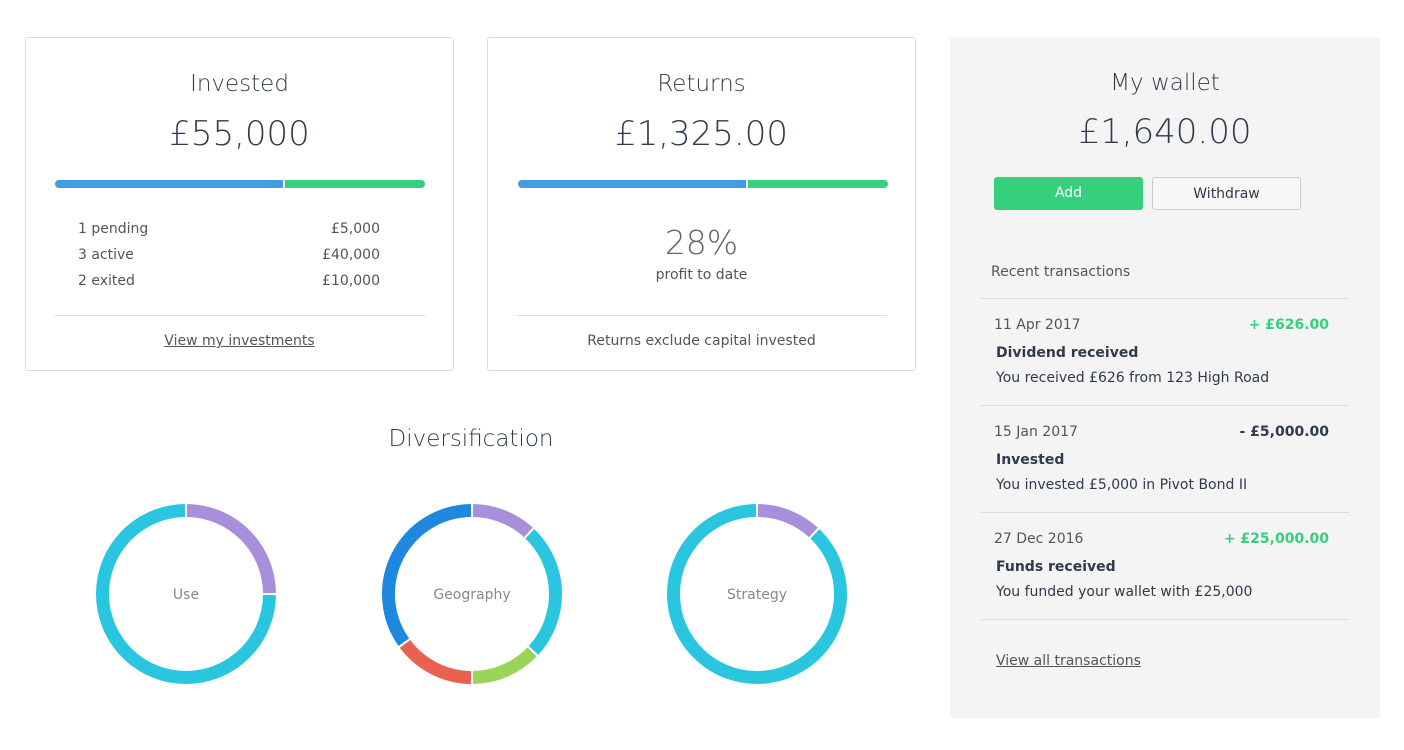 The height and width of the screenshot is (750, 1404). What do you see at coordinates (1122, 485) in the screenshot?
I see `tx-description: You invested £5,000 in Pivot Bond II` at bounding box center [1122, 485].